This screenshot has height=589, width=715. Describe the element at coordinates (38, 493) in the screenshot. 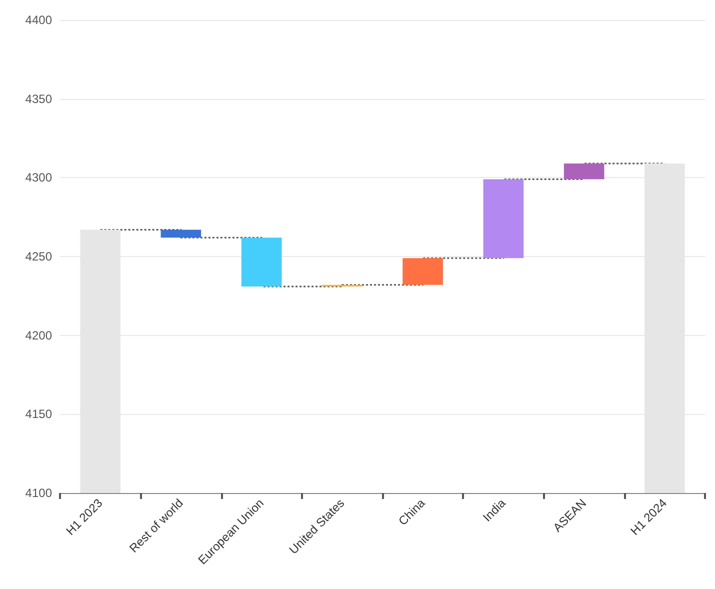

I see `y-tick-label: 4100` at that location.